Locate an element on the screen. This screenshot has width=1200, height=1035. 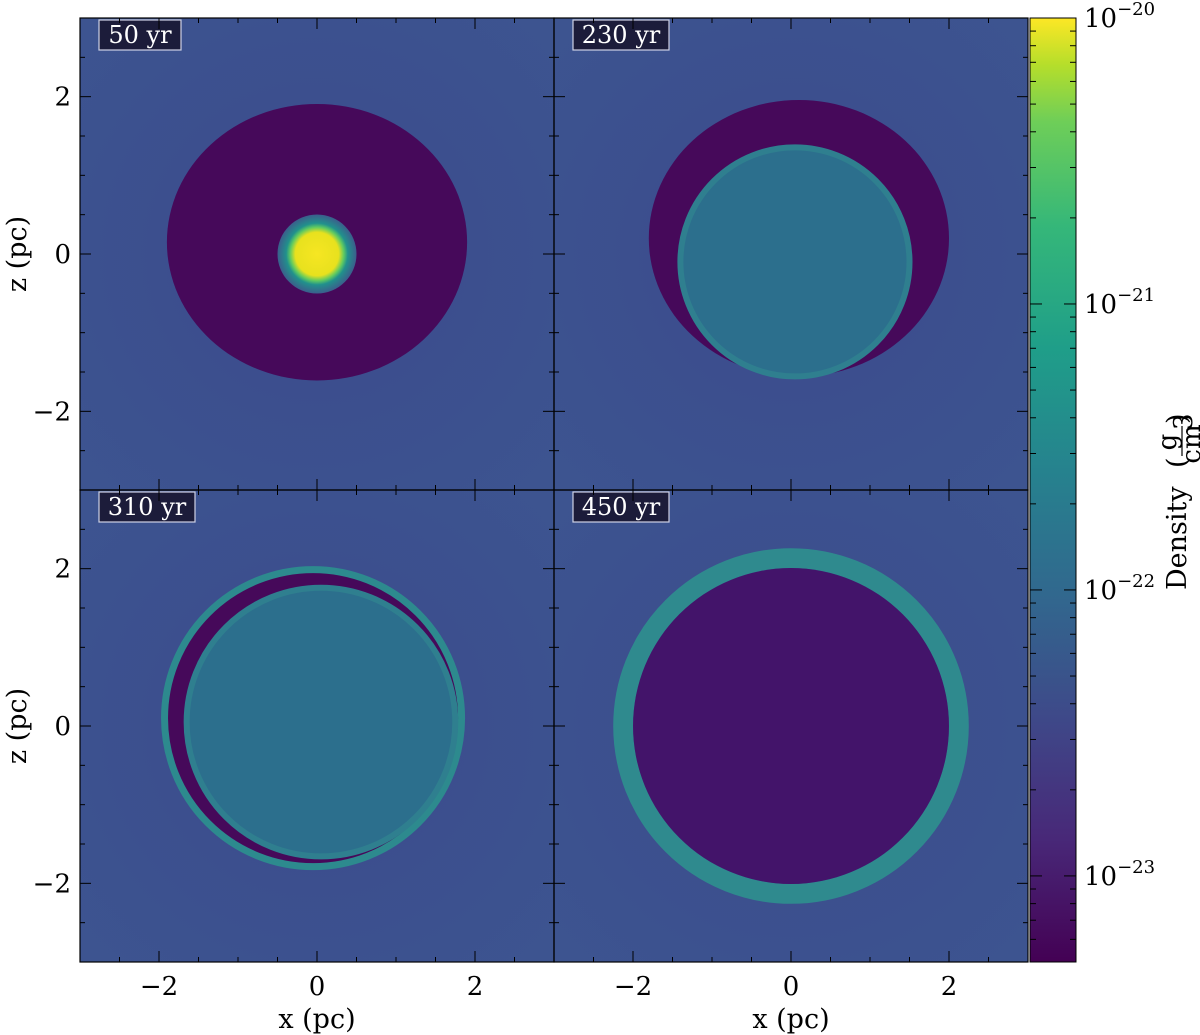
unit-open-paren: ( is located at coordinates (1177, 462).